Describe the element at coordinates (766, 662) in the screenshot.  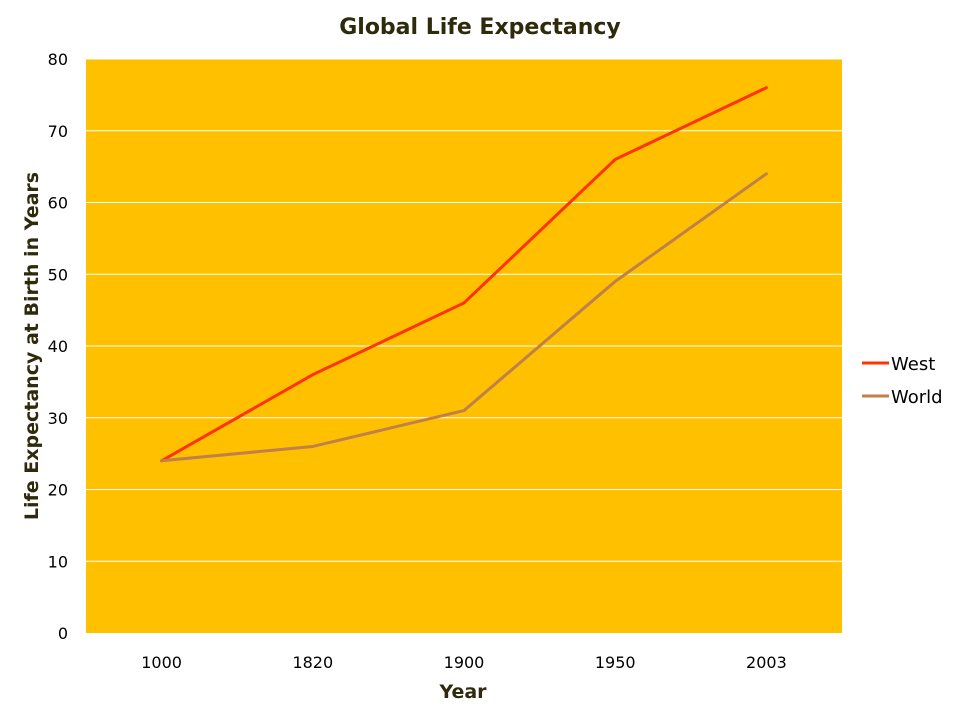
I see `x-tick-label: 2003` at that location.